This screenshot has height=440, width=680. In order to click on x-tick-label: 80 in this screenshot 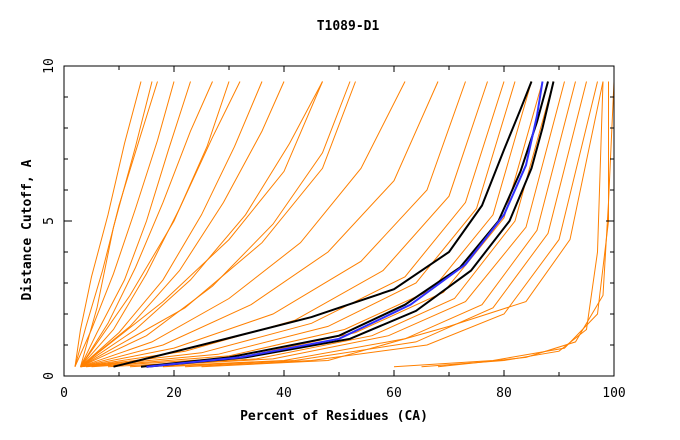, I will do `click(504, 393)`.